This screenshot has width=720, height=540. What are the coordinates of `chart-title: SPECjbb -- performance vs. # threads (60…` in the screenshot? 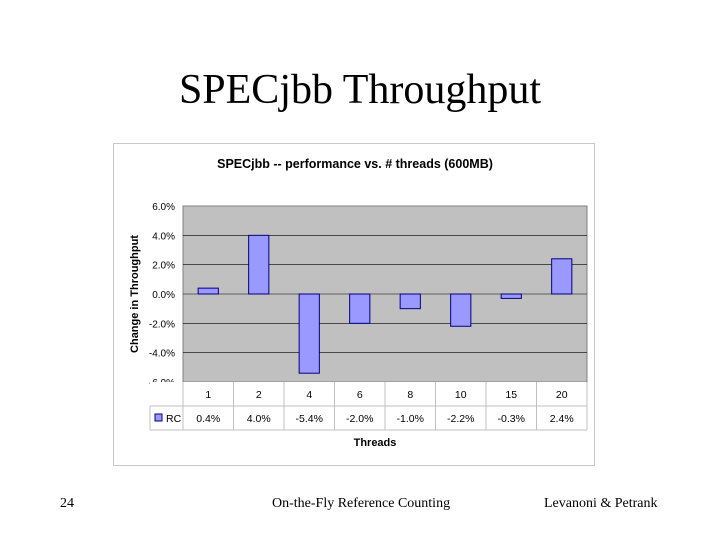 It's located at (355, 164).